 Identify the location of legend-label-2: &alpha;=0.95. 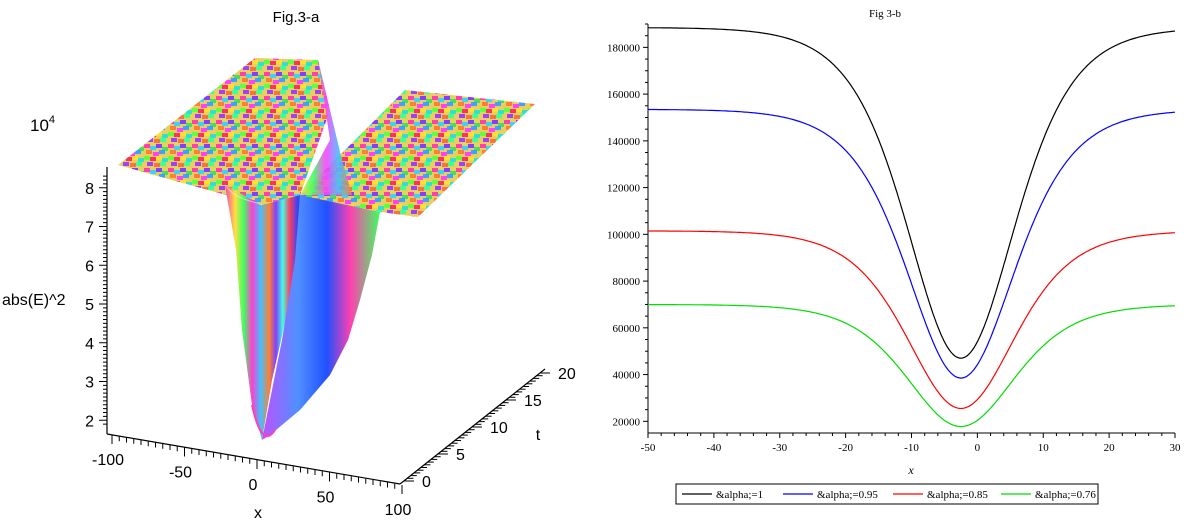
(847, 495).